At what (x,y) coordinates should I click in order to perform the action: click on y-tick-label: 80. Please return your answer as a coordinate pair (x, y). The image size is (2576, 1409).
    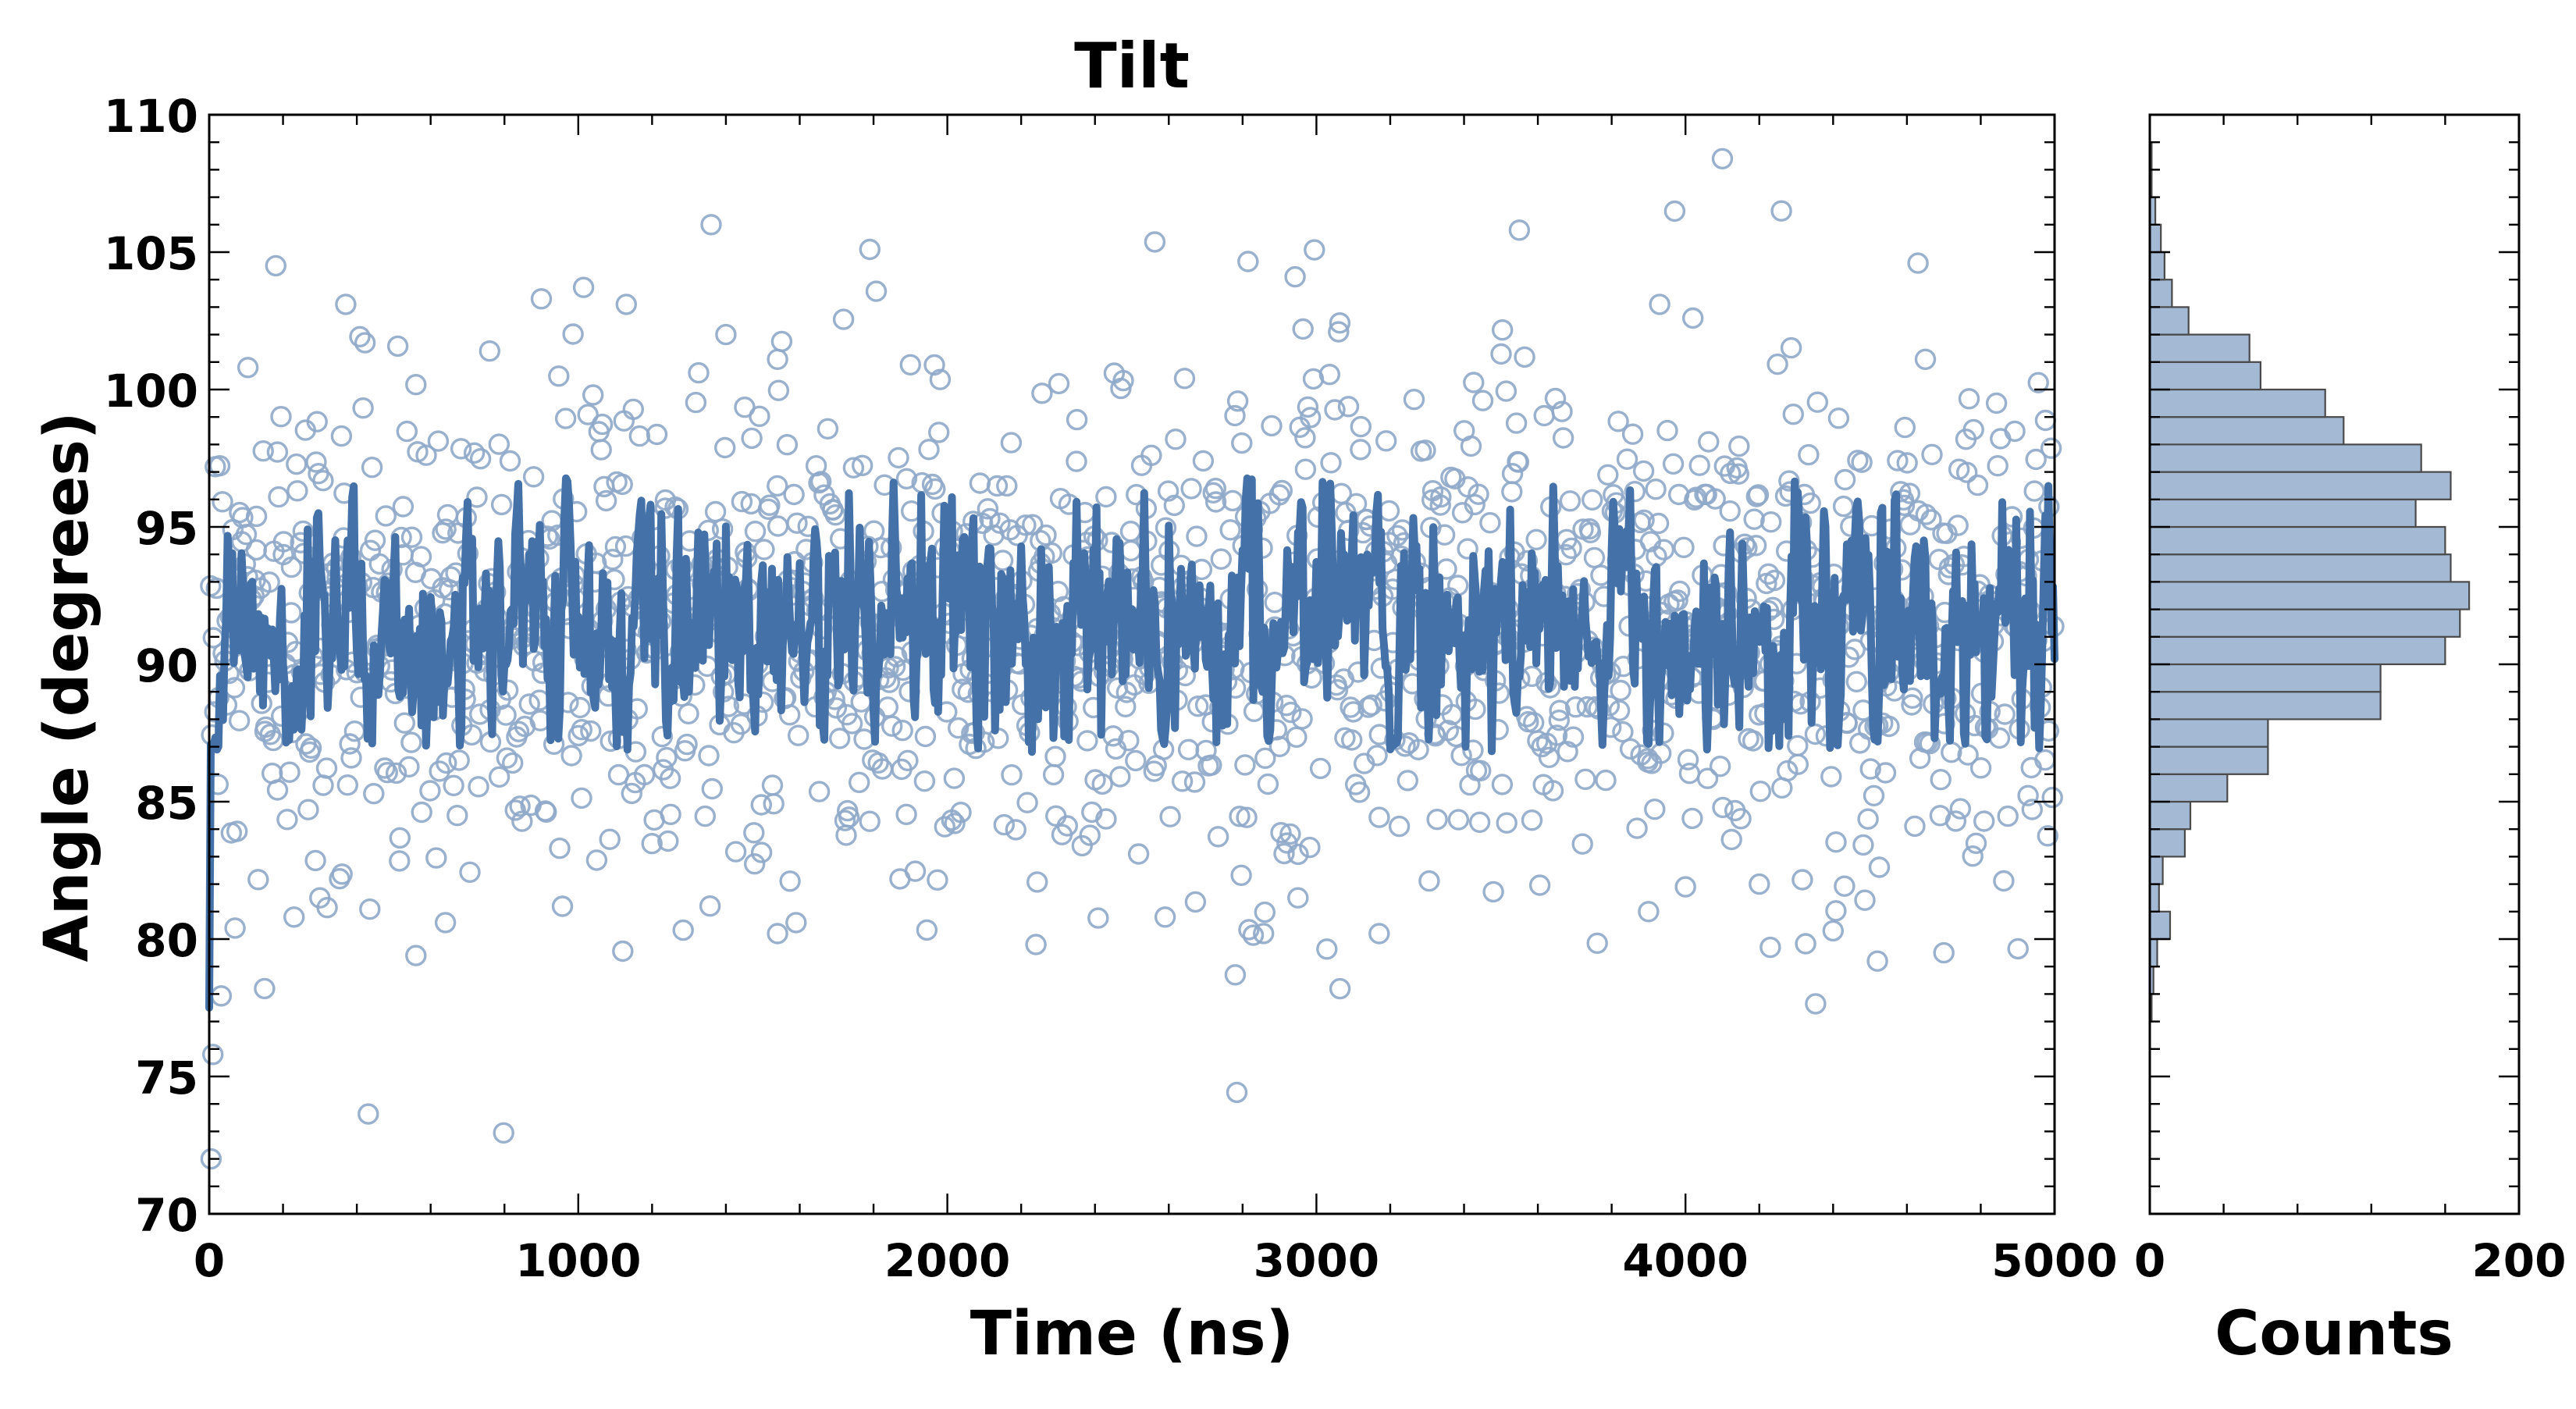
    Looking at the image, I should click on (166, 940).